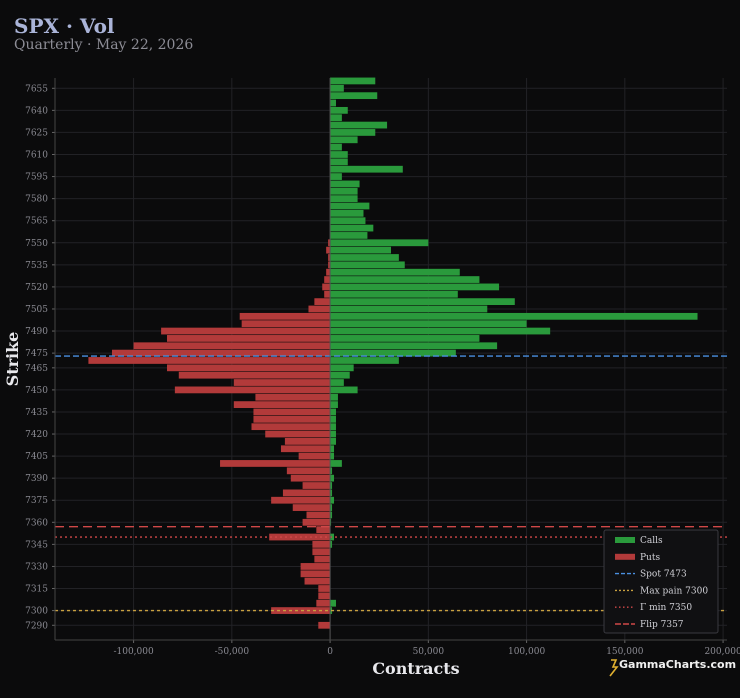  What do you see at coordinates (330, 652) in the screenshot?
I see `x-tick-label: 0` at bounding box center [330, 652].